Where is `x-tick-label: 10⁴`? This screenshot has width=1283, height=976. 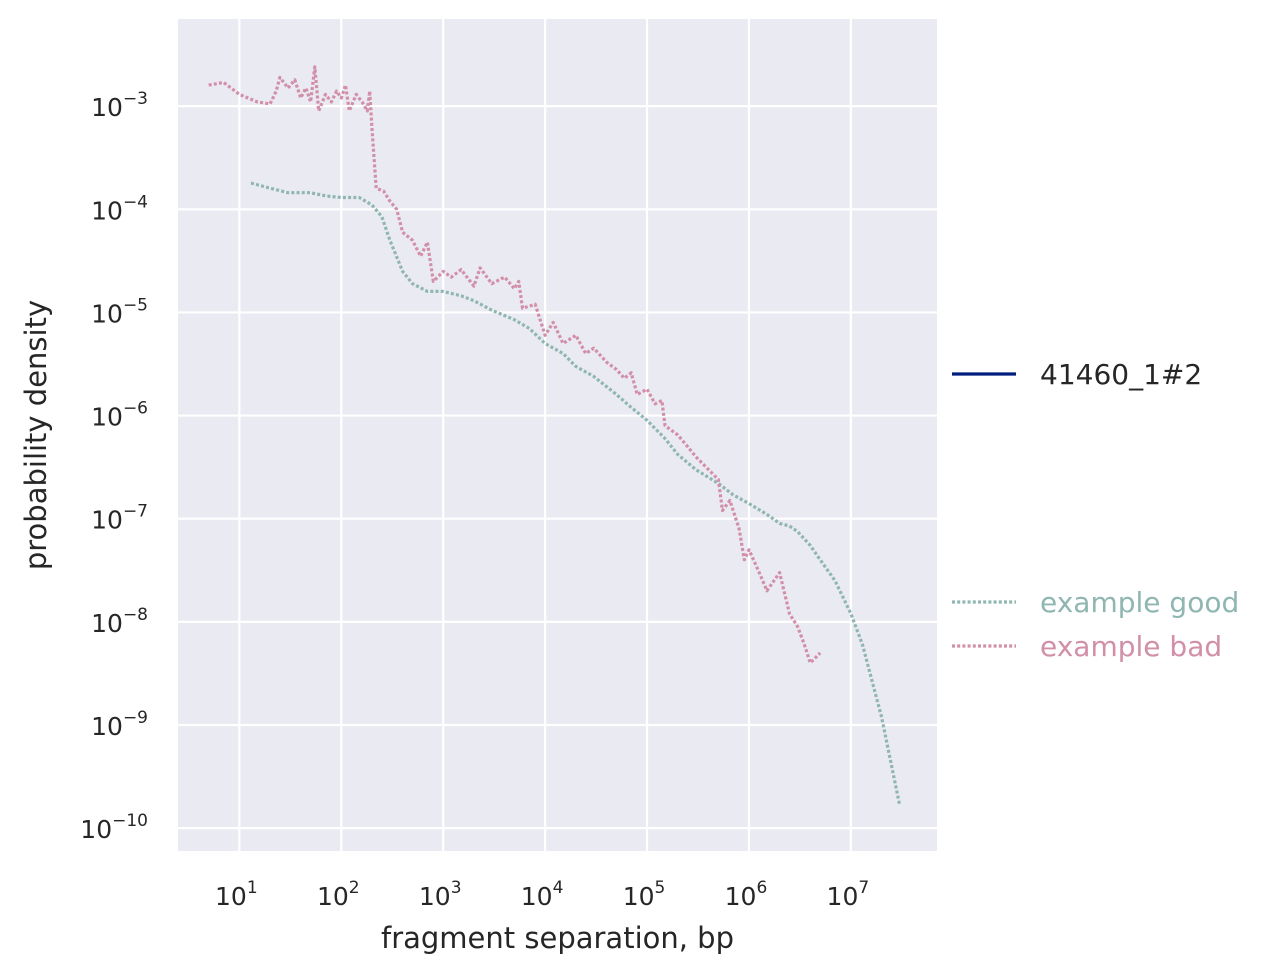 x-tick-label: 10⁴ is located at coordinates (542, 894).